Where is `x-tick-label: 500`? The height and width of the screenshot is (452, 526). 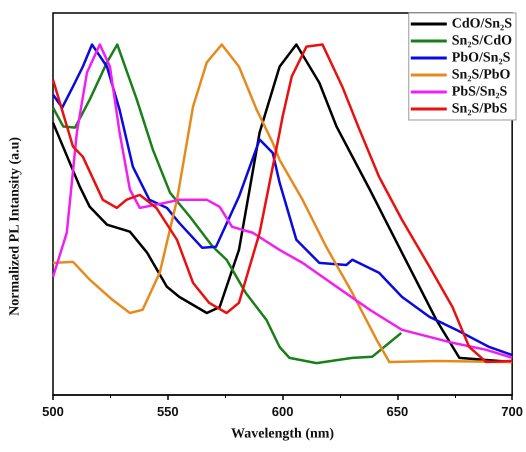
x-tick-label: 500 is located at coordinates (53, 411).